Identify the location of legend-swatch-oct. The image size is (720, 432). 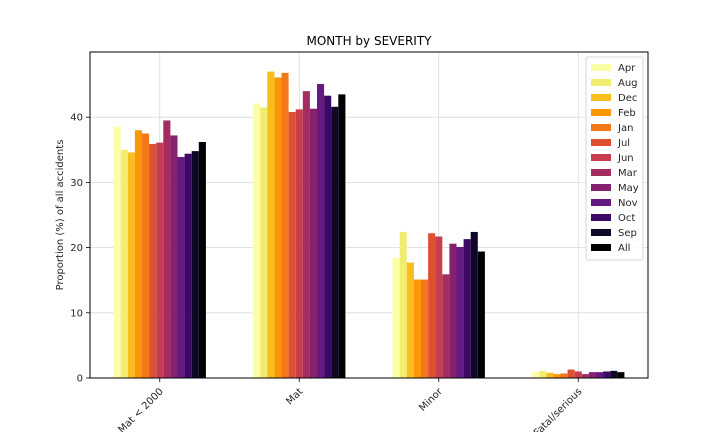
(601, 217).